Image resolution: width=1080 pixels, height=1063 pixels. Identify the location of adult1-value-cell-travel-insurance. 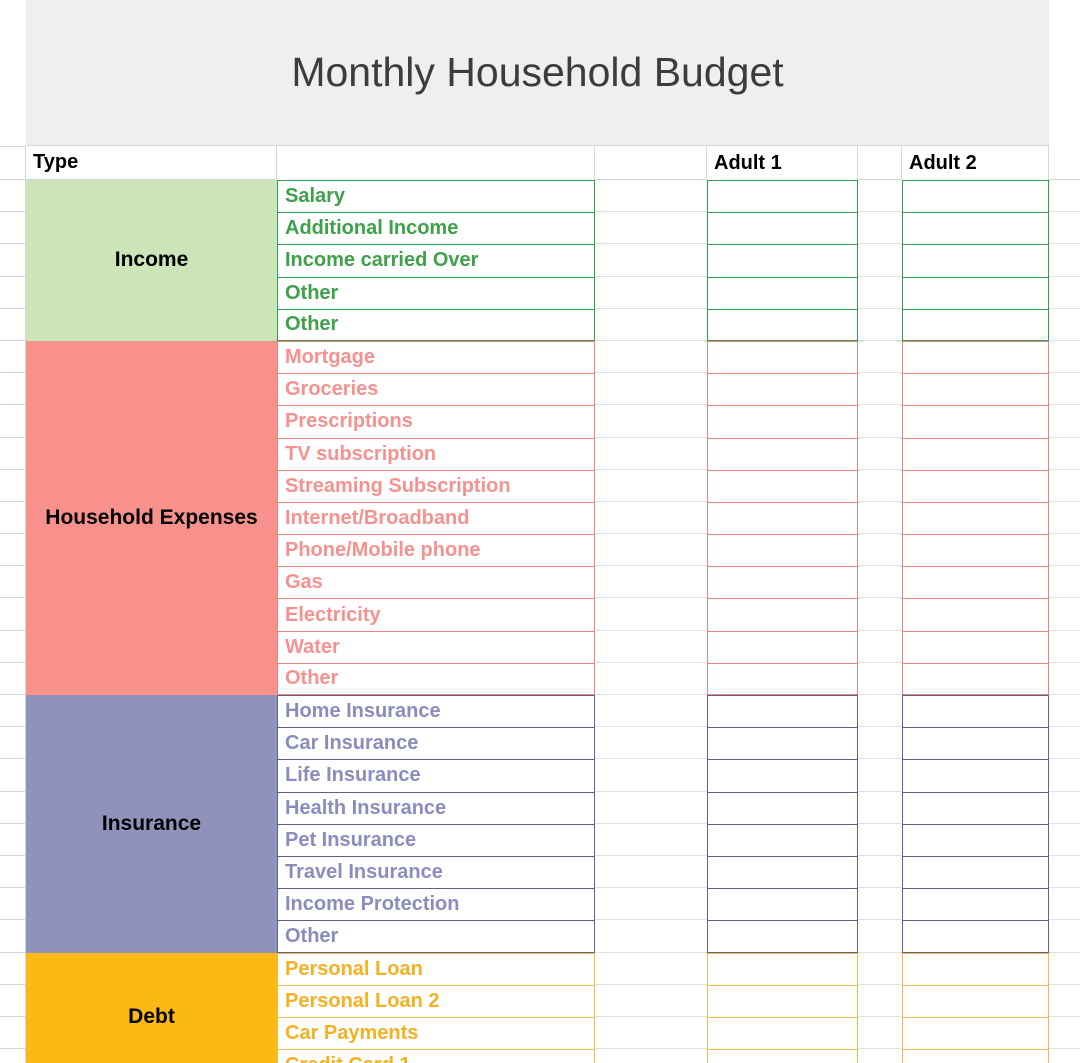
(782, 872).